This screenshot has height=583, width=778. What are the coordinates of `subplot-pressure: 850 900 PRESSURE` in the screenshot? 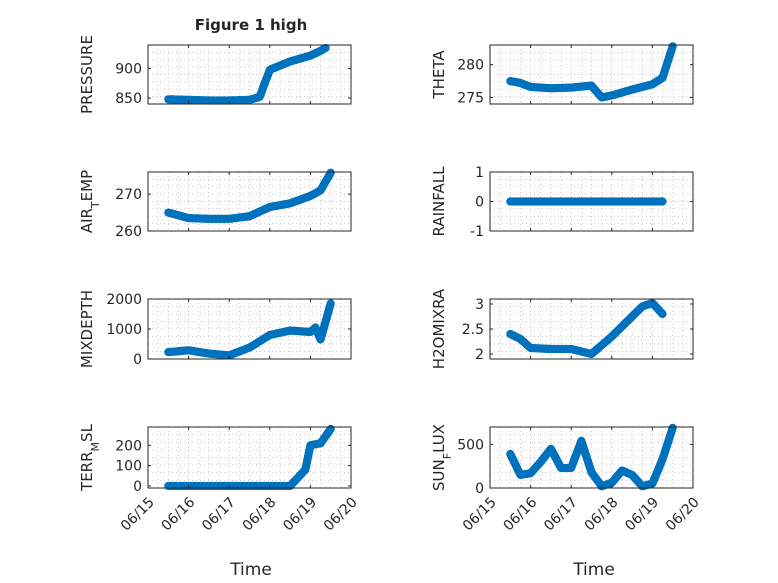 It's located at (215, 74).